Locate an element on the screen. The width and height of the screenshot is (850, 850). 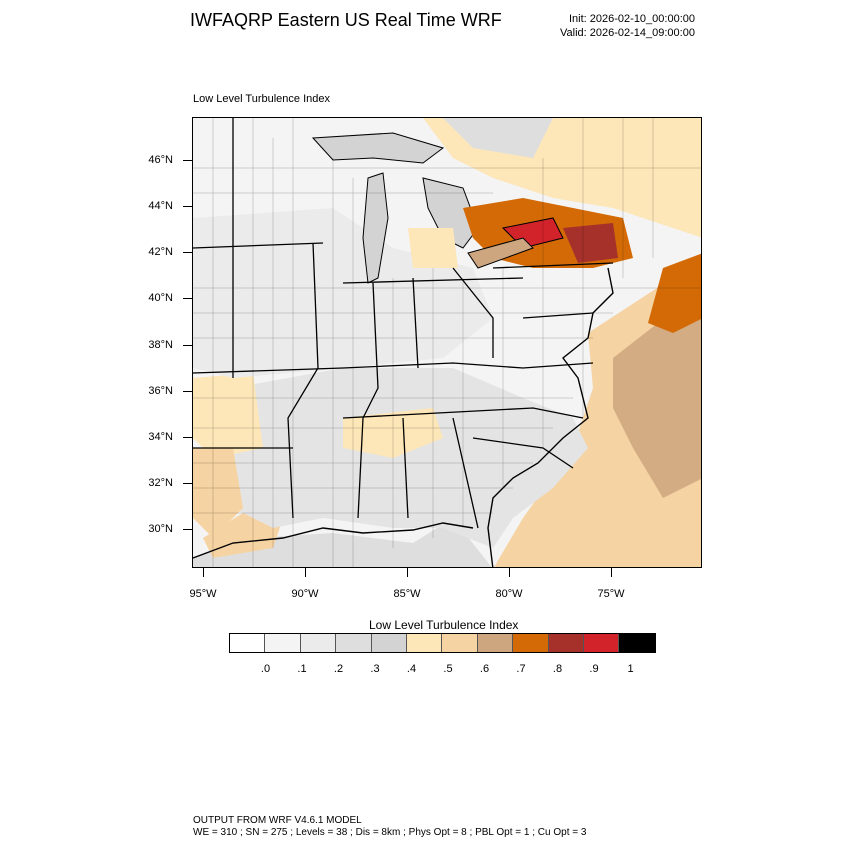
michigan-tan is located at coordinates (433, 248).